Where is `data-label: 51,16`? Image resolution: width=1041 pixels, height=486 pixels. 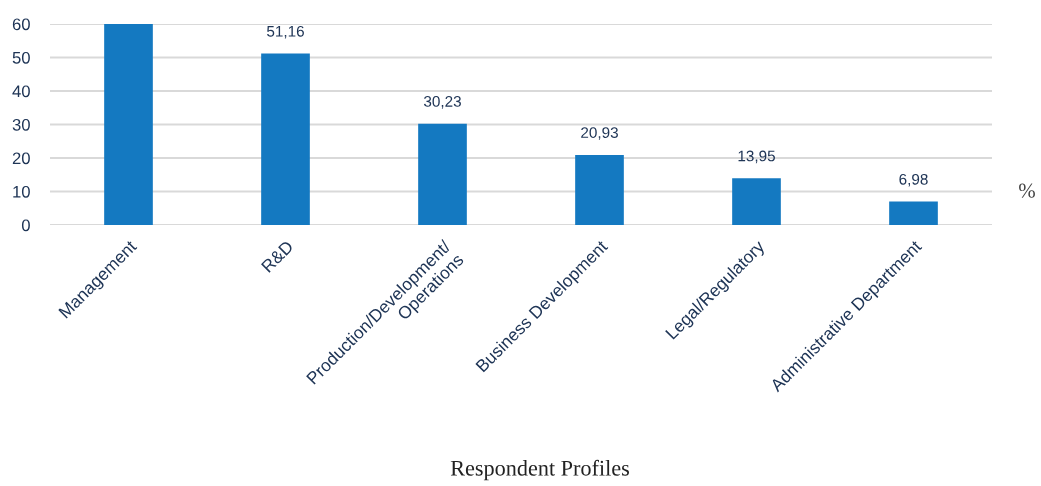
data-label: 51,16 is located at coordinates (285, 32).